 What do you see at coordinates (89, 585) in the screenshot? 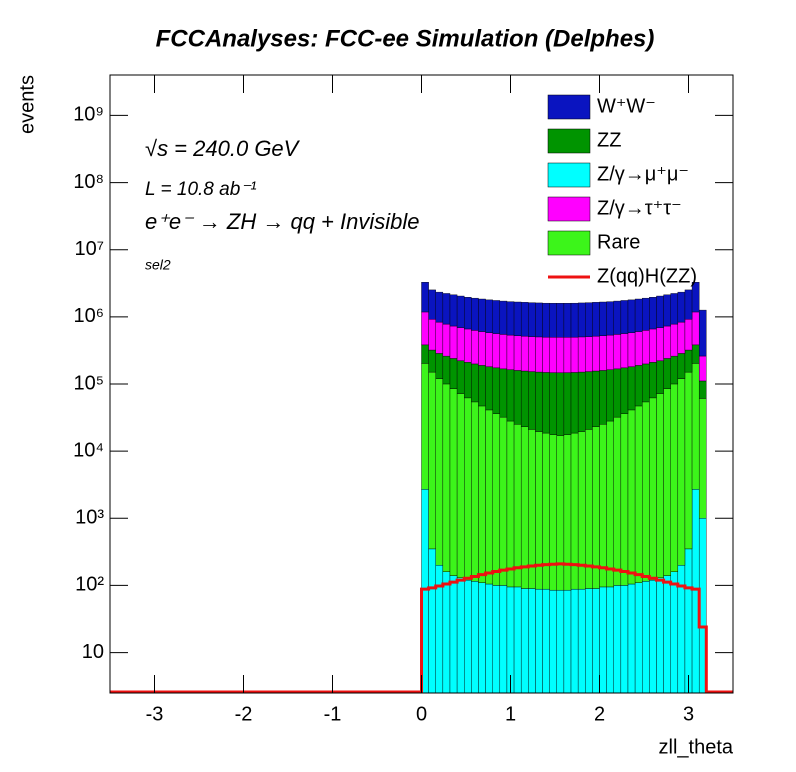
I see `y-tick-label: 10²` at bounding box center [89, 585].